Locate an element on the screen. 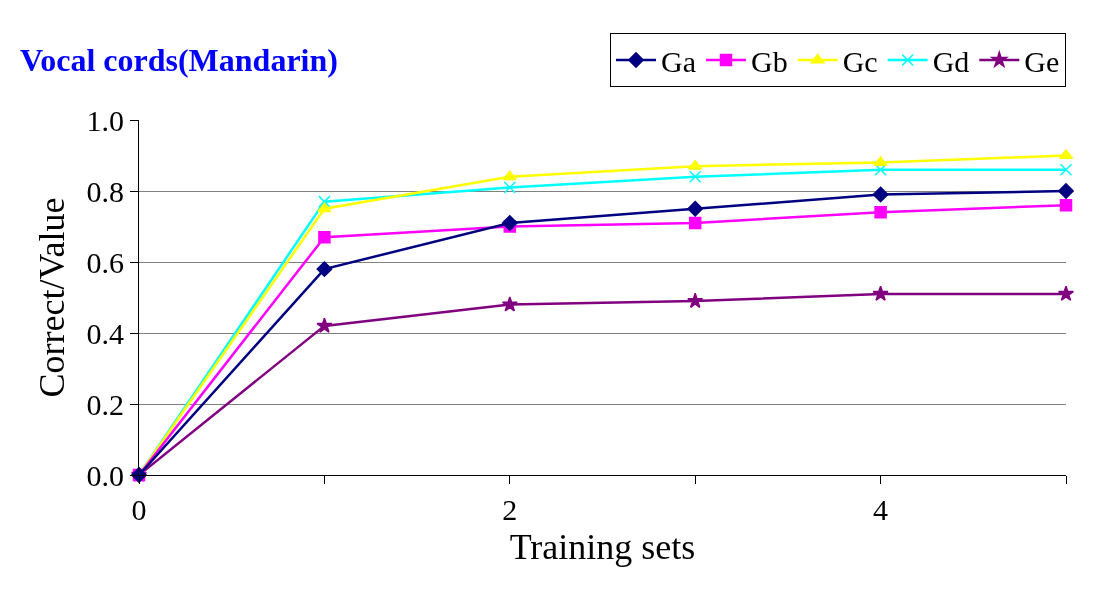 The image size is (1113, 596). x-tick-label: 0 is located at coordinates (139, 509).